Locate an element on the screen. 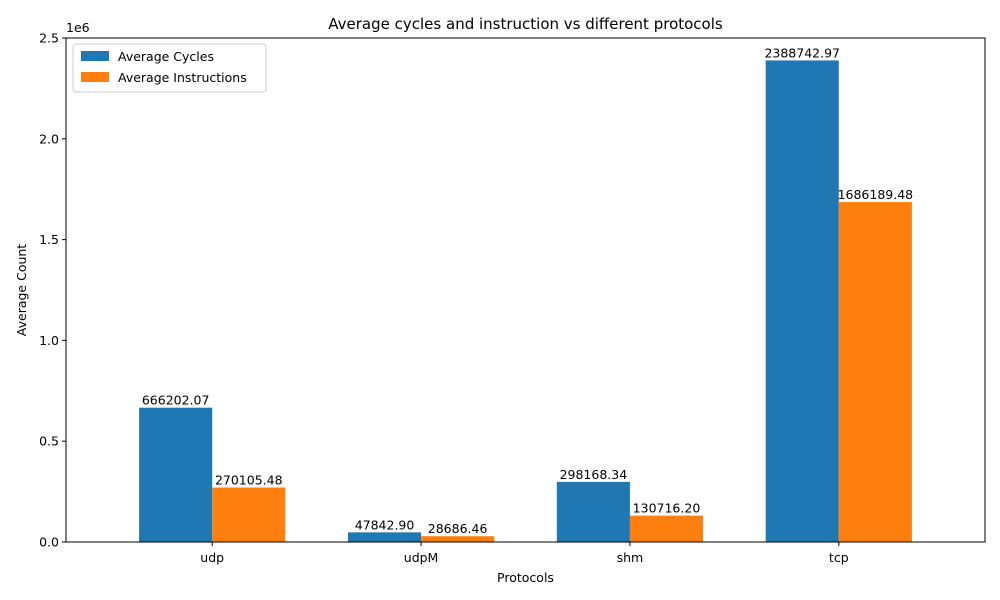 This screenshot has height=600, width=1000. y-scale-multiplier: 1e6 is located at coordinates (78, 27).